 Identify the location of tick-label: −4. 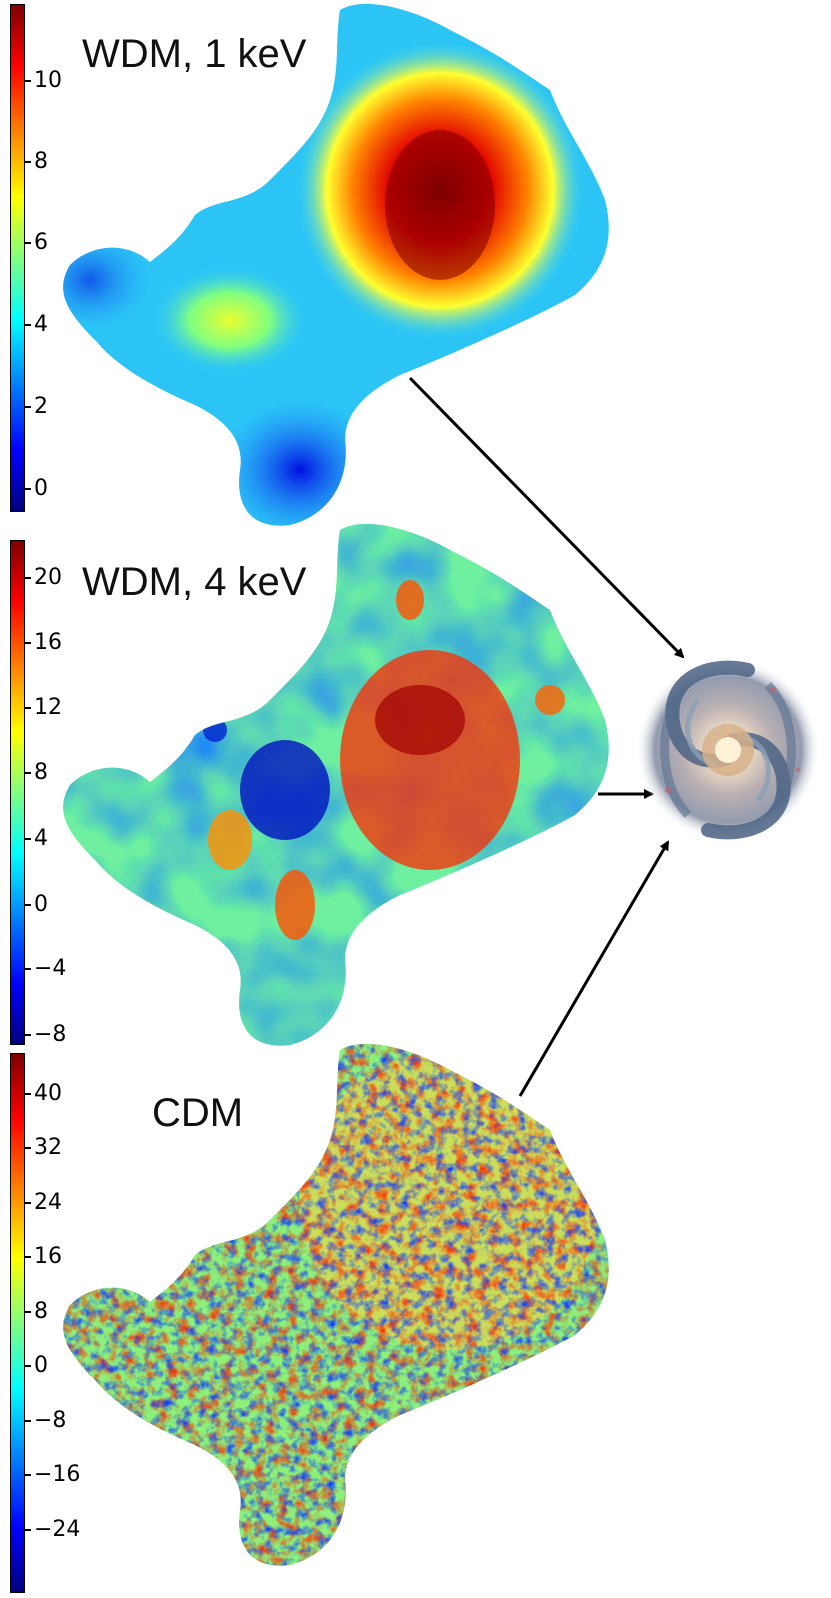
(50, 968).